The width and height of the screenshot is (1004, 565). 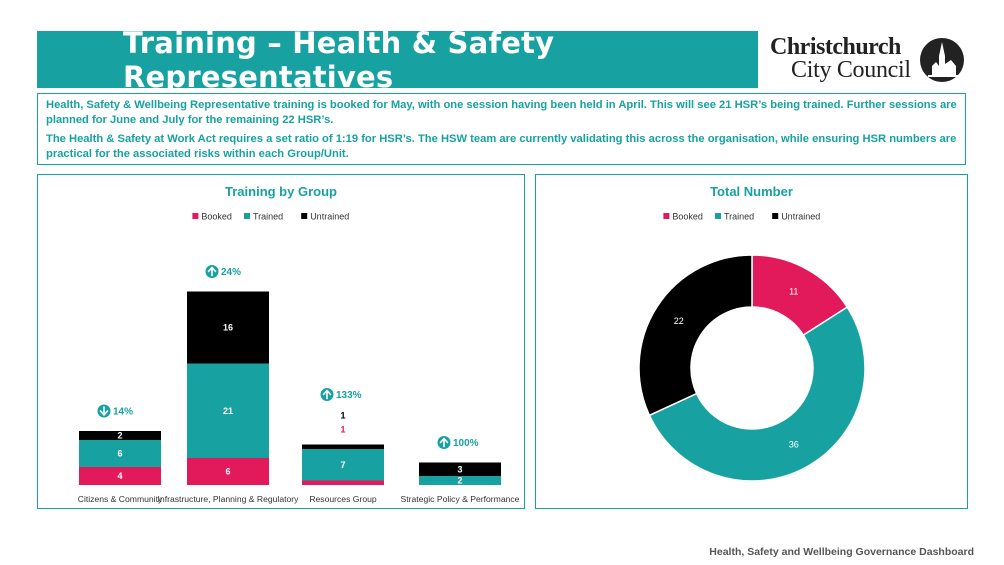 I want to click on bar-value-trained-3: 2, so click(x=459, y=481).